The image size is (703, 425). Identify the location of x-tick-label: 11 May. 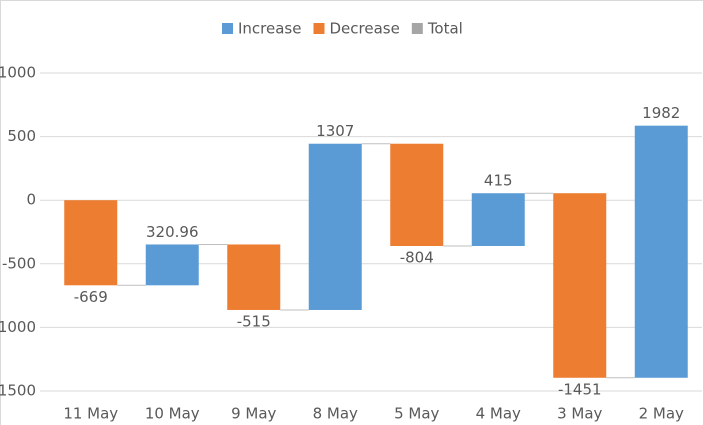
(90, 414).